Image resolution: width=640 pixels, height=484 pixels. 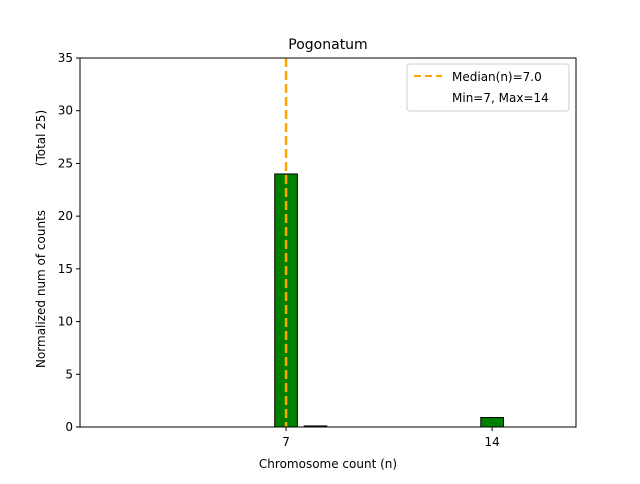 I want to click on x-axis-label: Chromosome count (n), so click(x=328, y=464).